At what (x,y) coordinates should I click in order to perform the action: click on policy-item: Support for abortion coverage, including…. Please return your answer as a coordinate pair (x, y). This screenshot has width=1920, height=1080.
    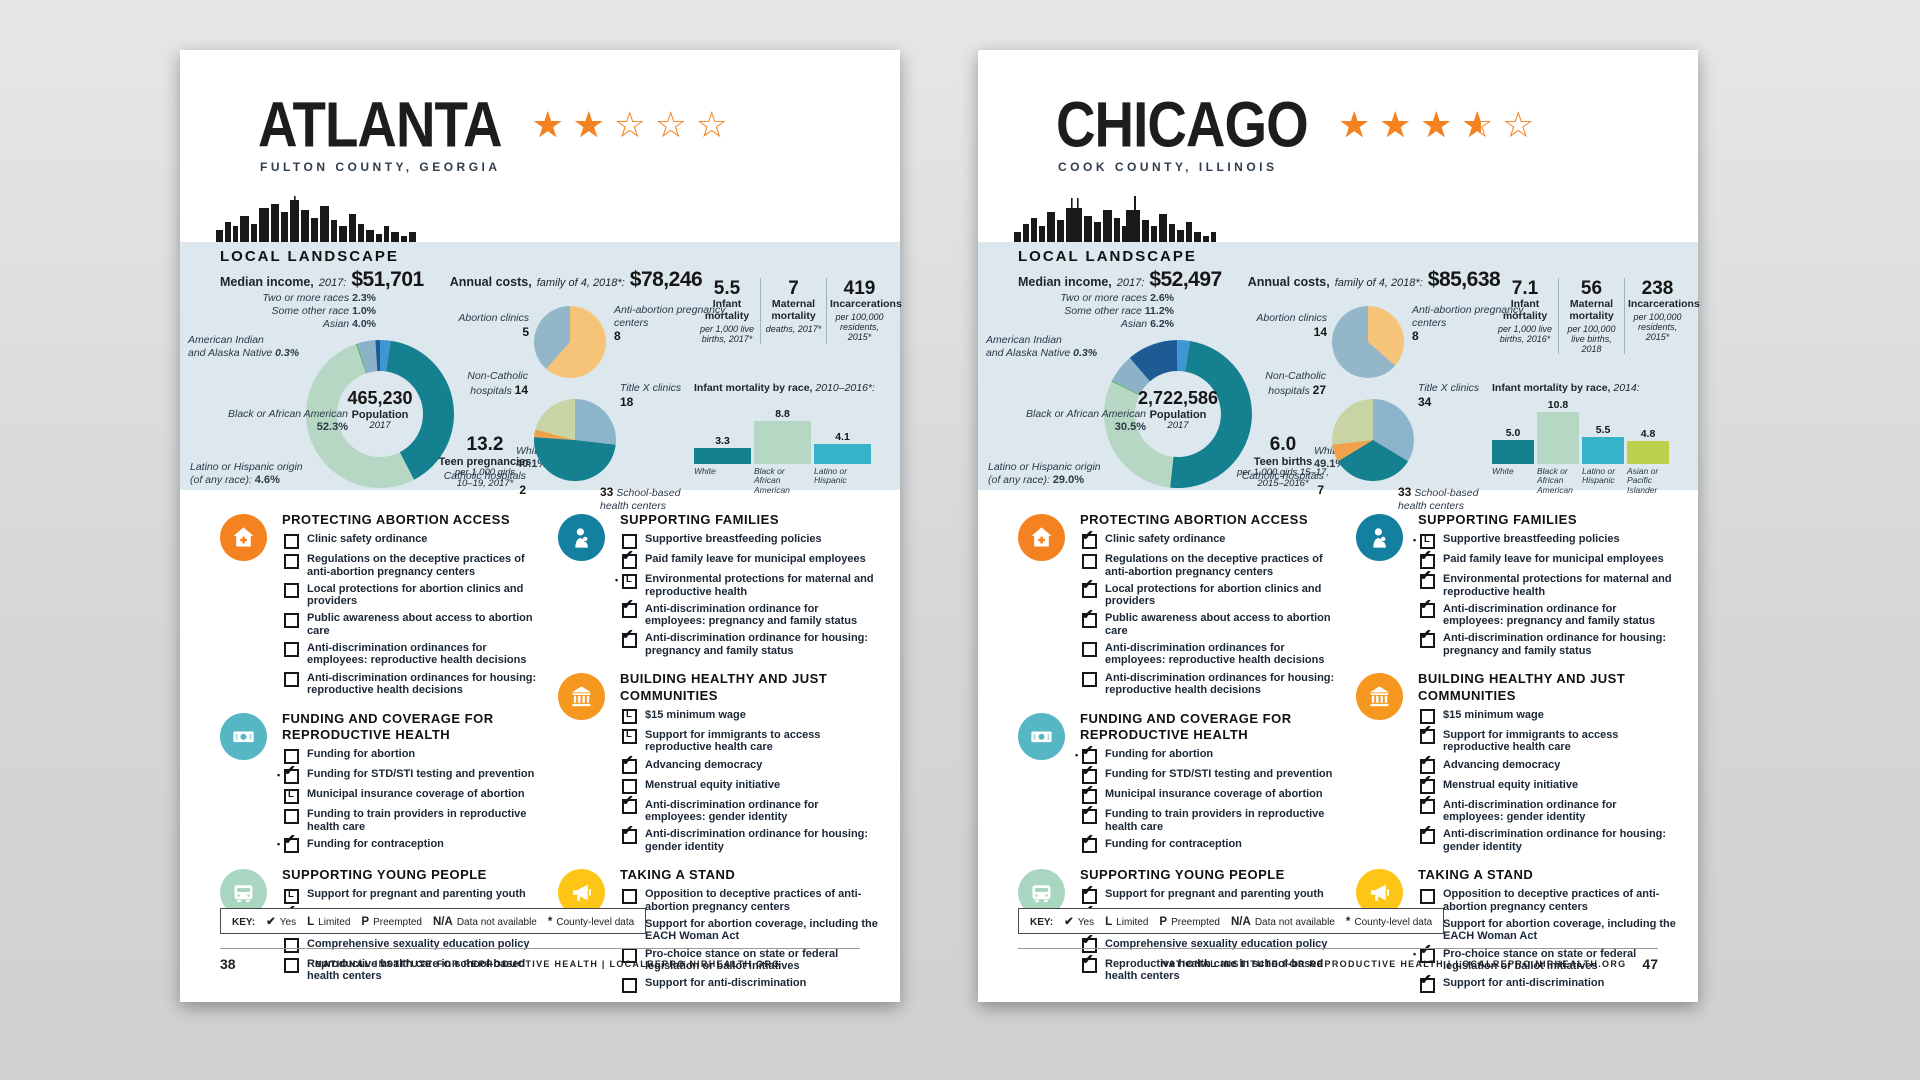
    Looking at the image, I should click on (1546, 927).